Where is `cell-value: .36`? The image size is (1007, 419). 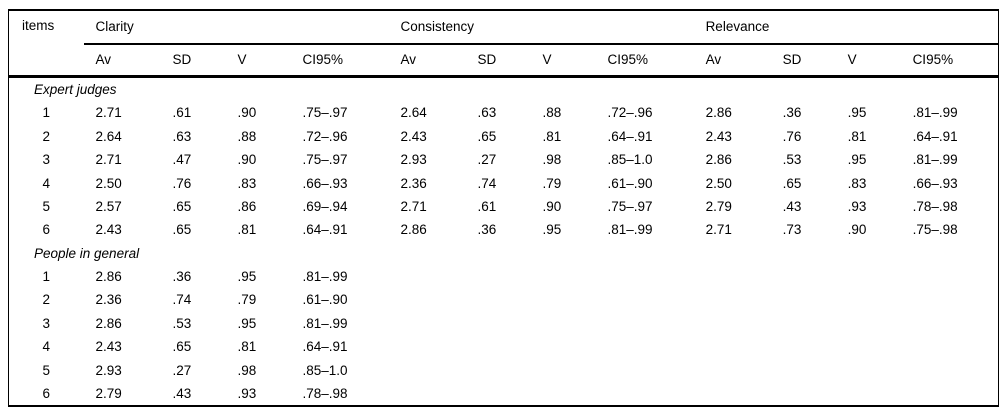
cell-value: .36 is located at coordinates (792, 113).